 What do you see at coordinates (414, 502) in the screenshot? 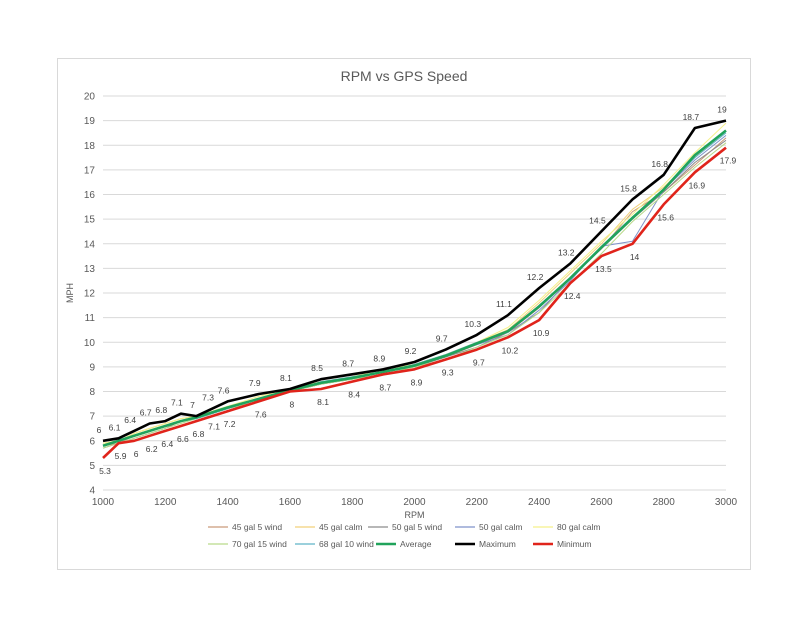
I see `x-tick-label: 2000` at bounding box center [414, 502].